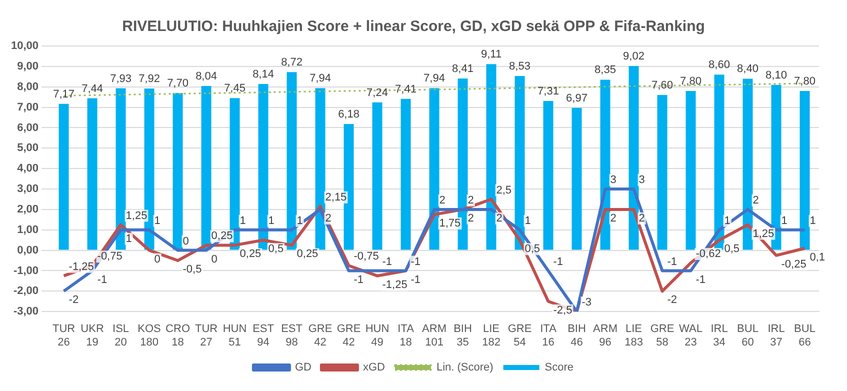 This screenshot has height=391, width=847. Describe the element at coordinates (28, 168) in the screenshot. I see `y-tick-label: 4,00` at that location.